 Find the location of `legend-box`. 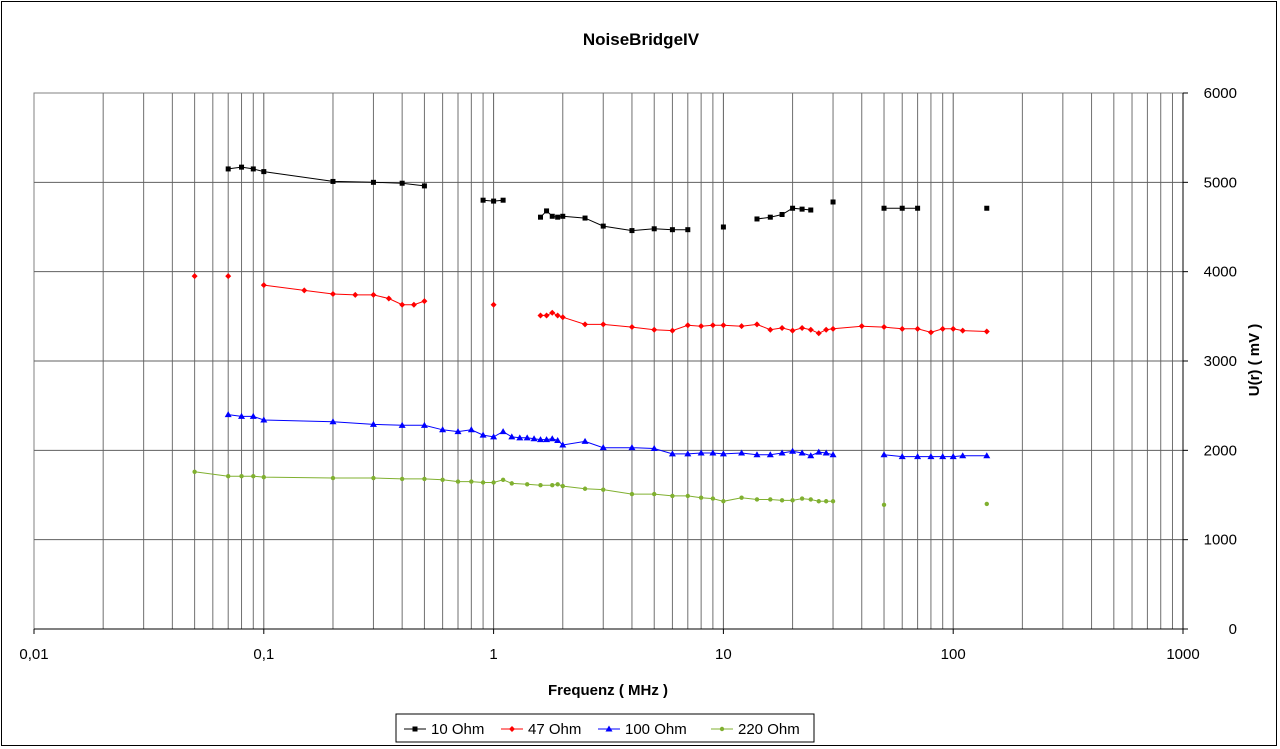

legend-box is located at coordinates (605, 728).